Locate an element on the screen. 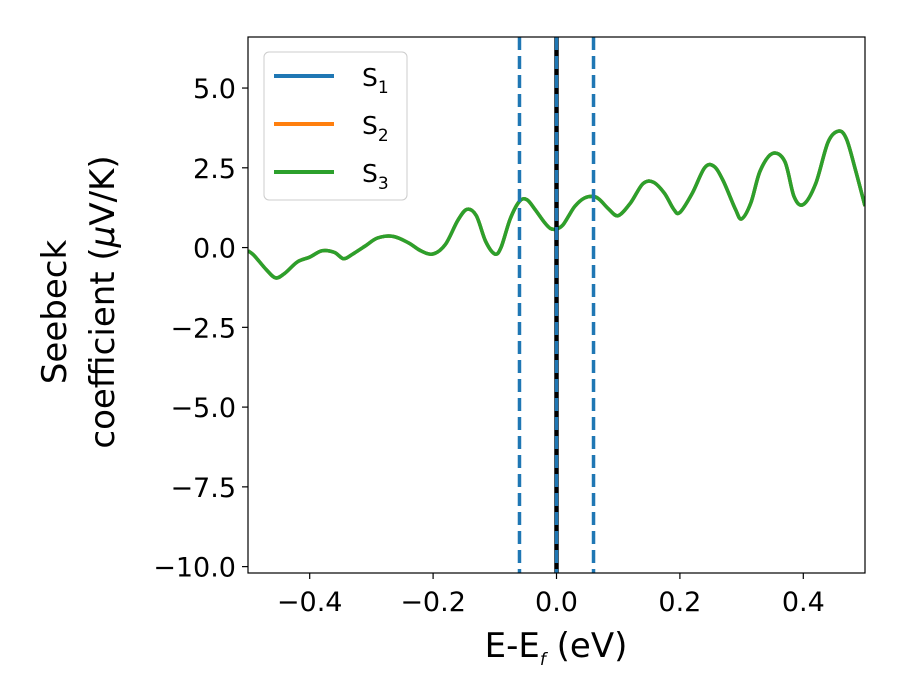 The height and width of the screenshot is (700, 900). y-tick-label: −2.5 is located at coordinates (203, 328).